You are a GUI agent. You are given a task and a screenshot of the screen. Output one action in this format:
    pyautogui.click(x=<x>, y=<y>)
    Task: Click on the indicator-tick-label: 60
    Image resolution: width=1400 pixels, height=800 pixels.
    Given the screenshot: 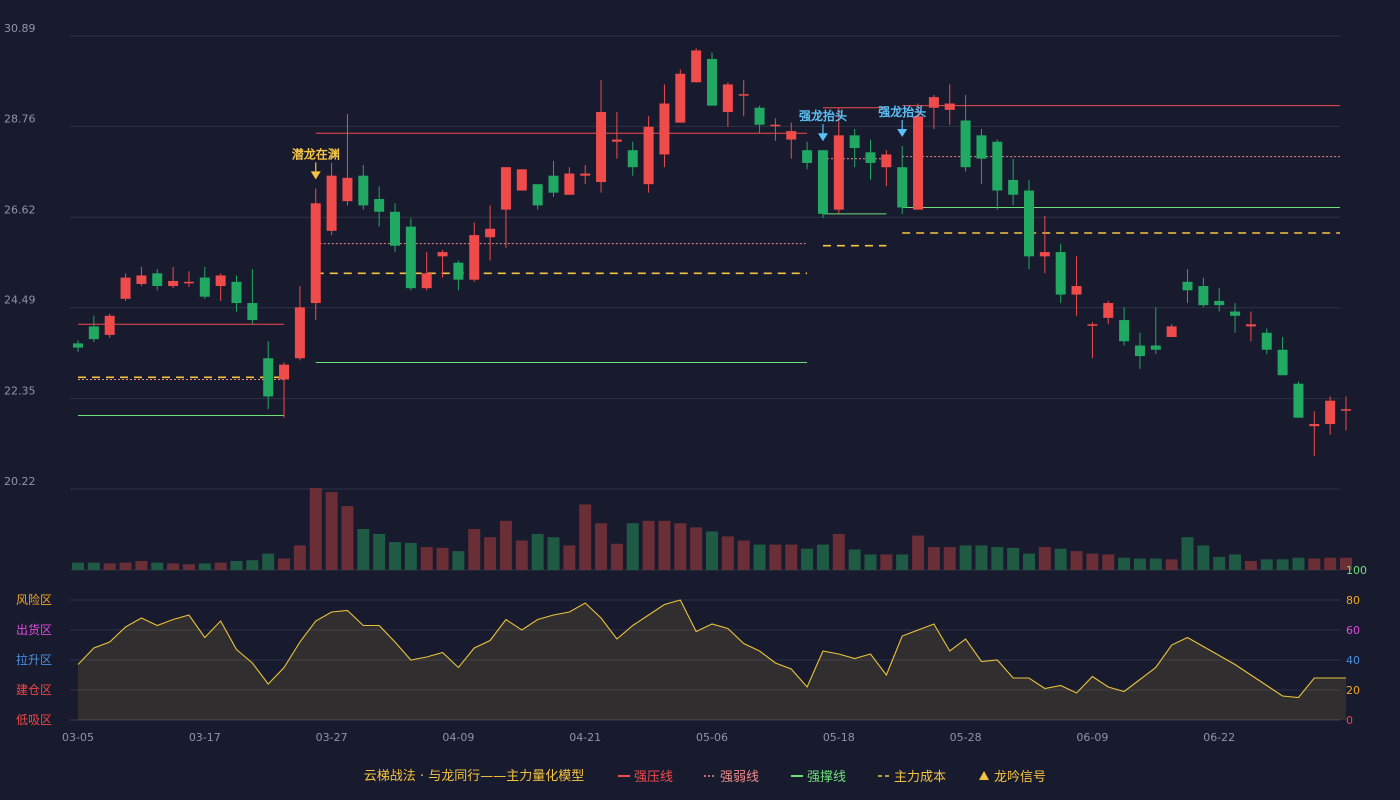 What is the action you would take?
    pyautogui.click(x=1353, y=630)
    